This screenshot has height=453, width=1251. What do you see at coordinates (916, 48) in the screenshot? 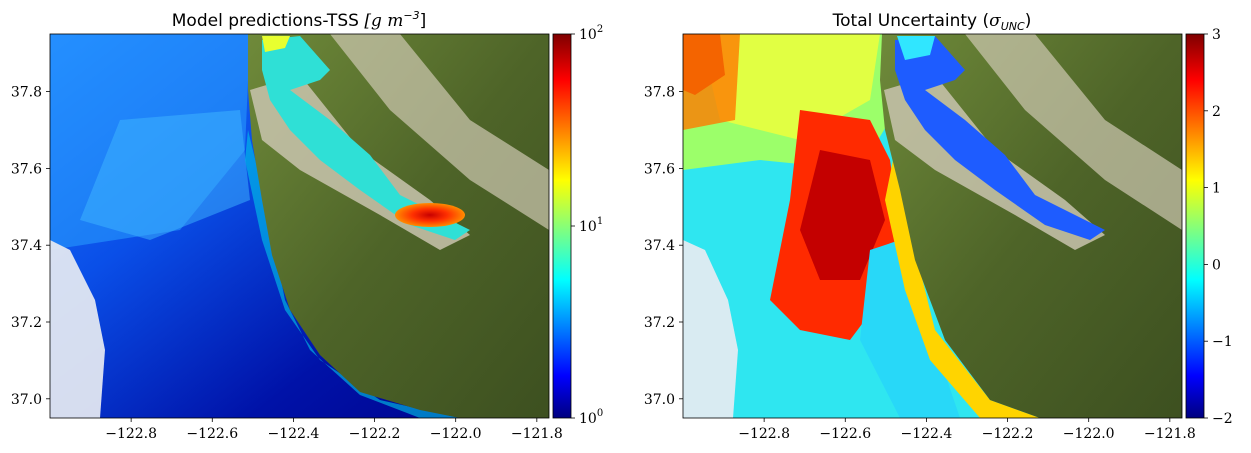
I see `bay-unc-cyan` at bounding box center [916, 48].